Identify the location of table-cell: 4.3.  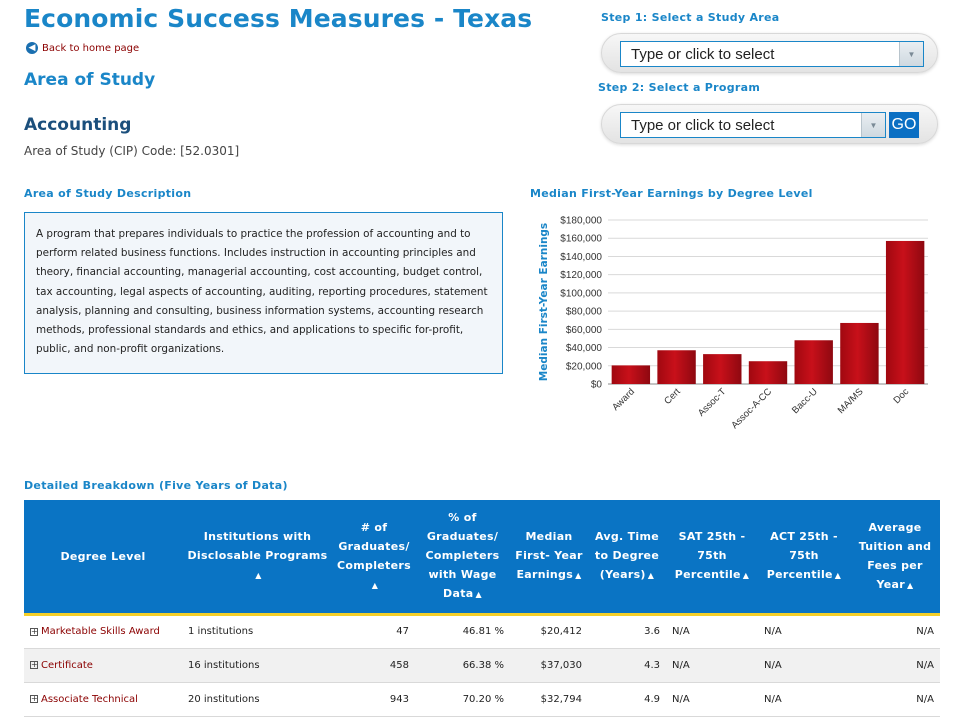
(627, 665).